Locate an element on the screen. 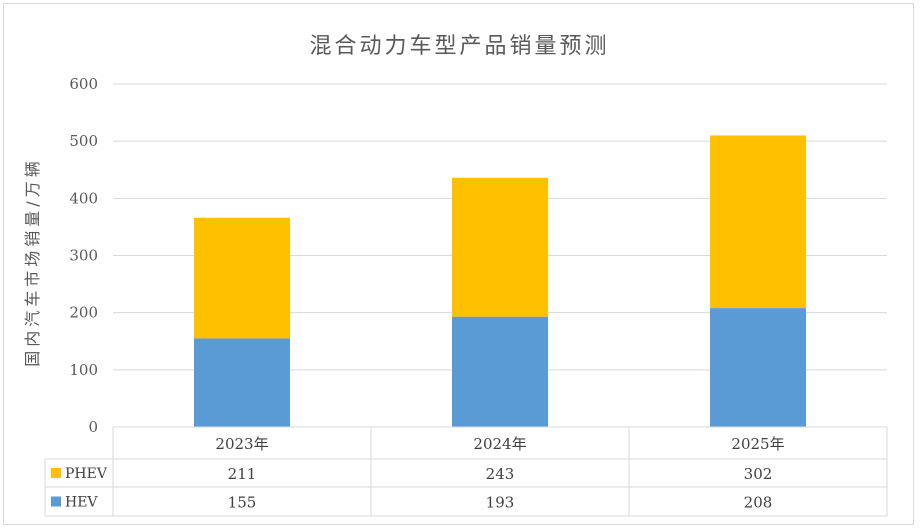 The width and height of the screenshot is (921, 532). y-tick-label: 100 is located at coordinates (83, 370).